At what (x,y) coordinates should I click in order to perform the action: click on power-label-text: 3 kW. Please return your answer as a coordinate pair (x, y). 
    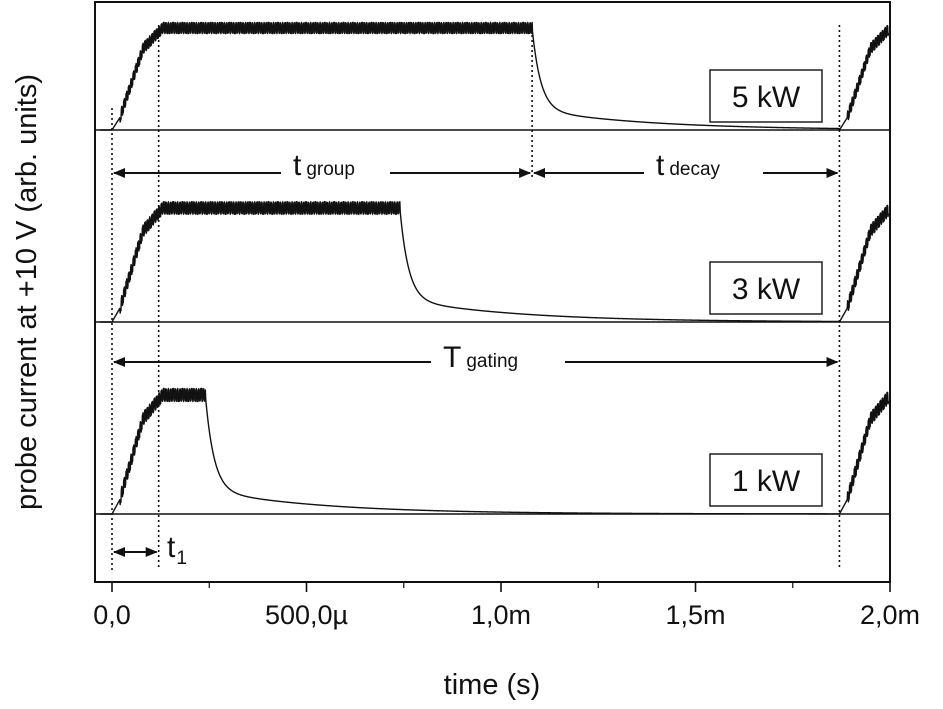
    Looking at the image, I should click on (766, 289).